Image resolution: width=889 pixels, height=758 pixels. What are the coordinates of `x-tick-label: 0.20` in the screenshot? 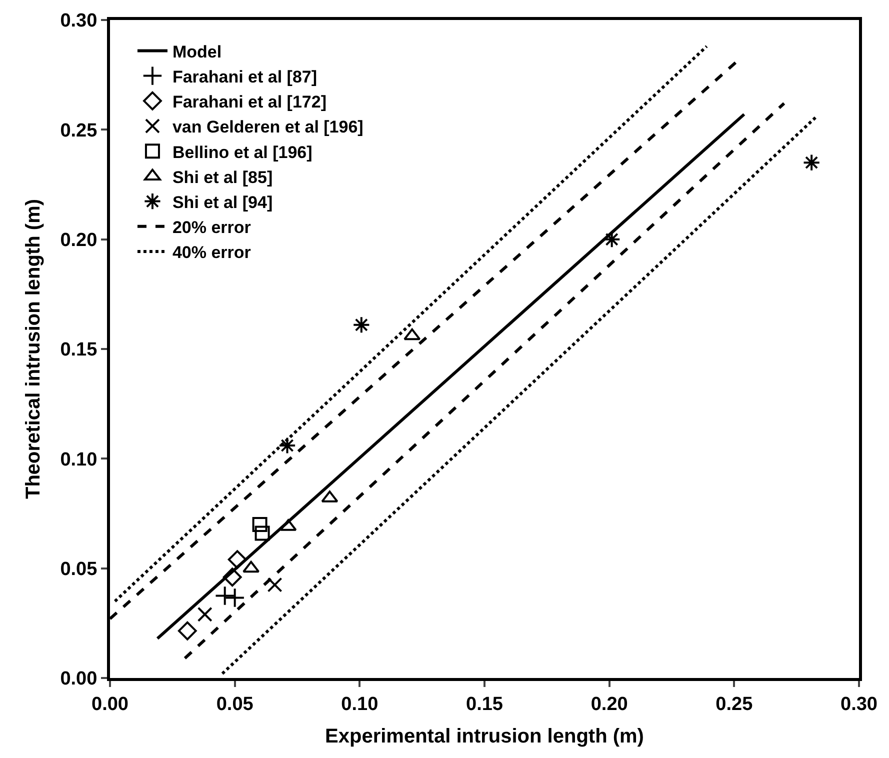 It's located at (609, 704).